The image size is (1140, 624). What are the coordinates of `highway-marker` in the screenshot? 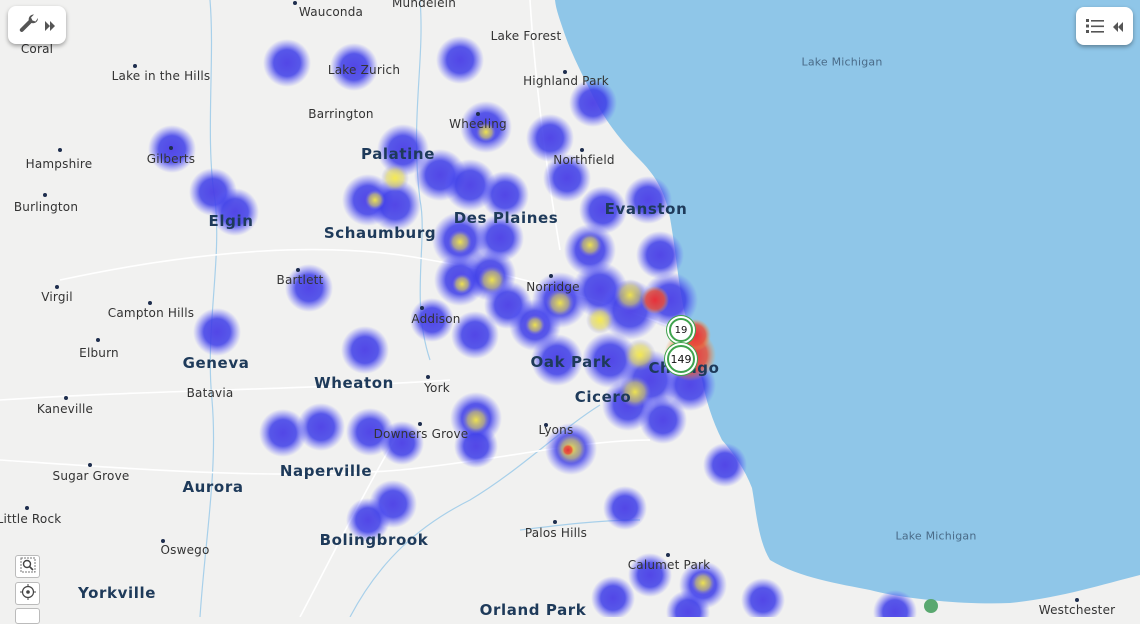 It's located at (931, 606).